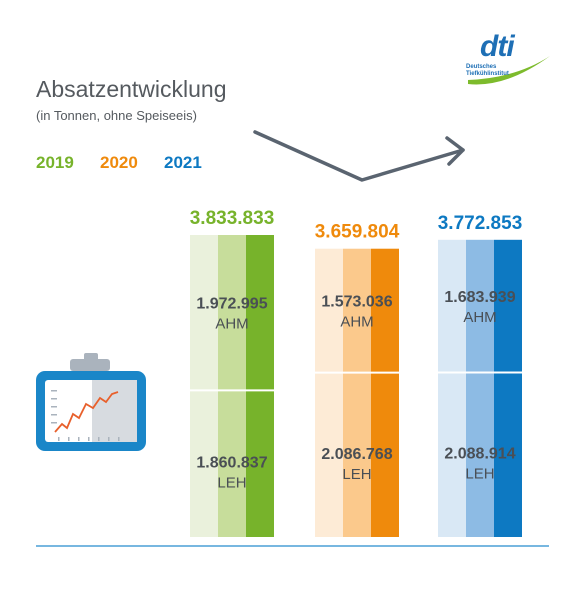  I want to click on legend-2020: 2020, so click(119, 162).